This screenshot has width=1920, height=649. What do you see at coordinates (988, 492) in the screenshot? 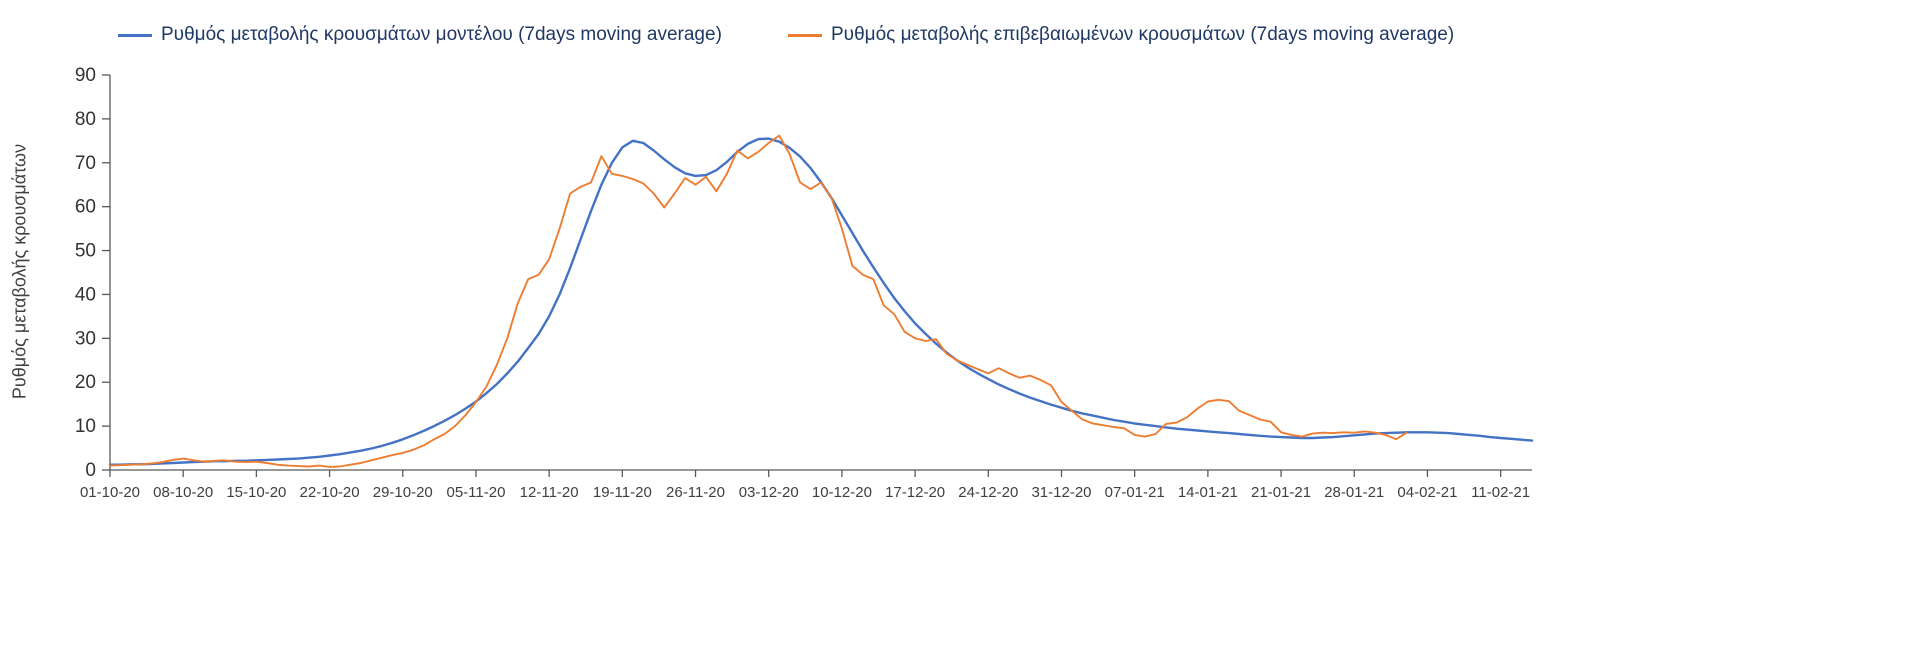
I see `x-tick-label: 24-12-20` at bounding box center [988, 492].